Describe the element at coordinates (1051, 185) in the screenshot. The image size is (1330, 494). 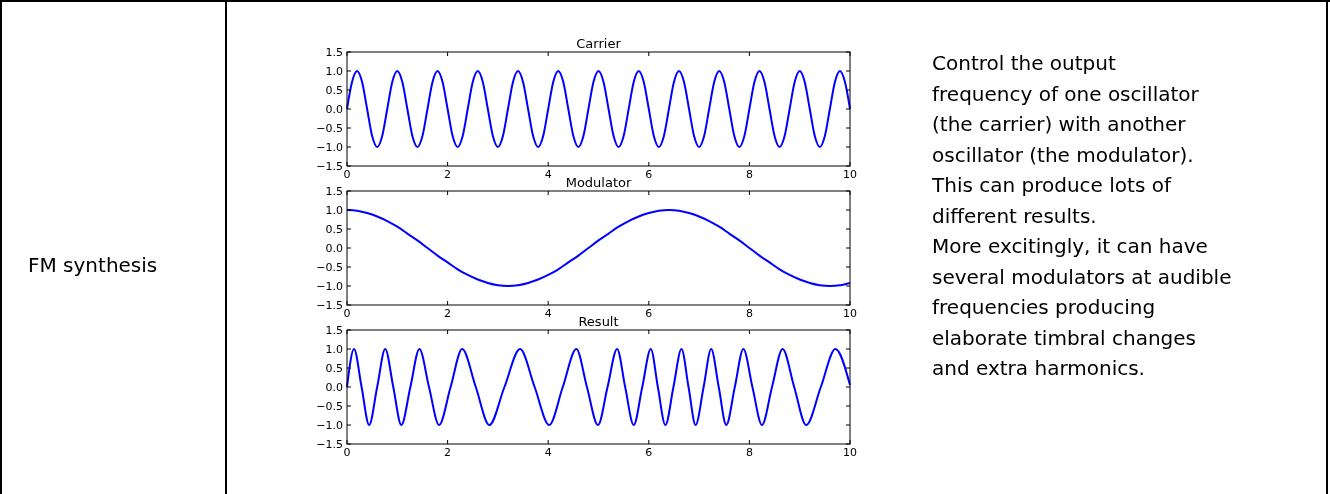
I see `text: This can produce lots of` at that location.